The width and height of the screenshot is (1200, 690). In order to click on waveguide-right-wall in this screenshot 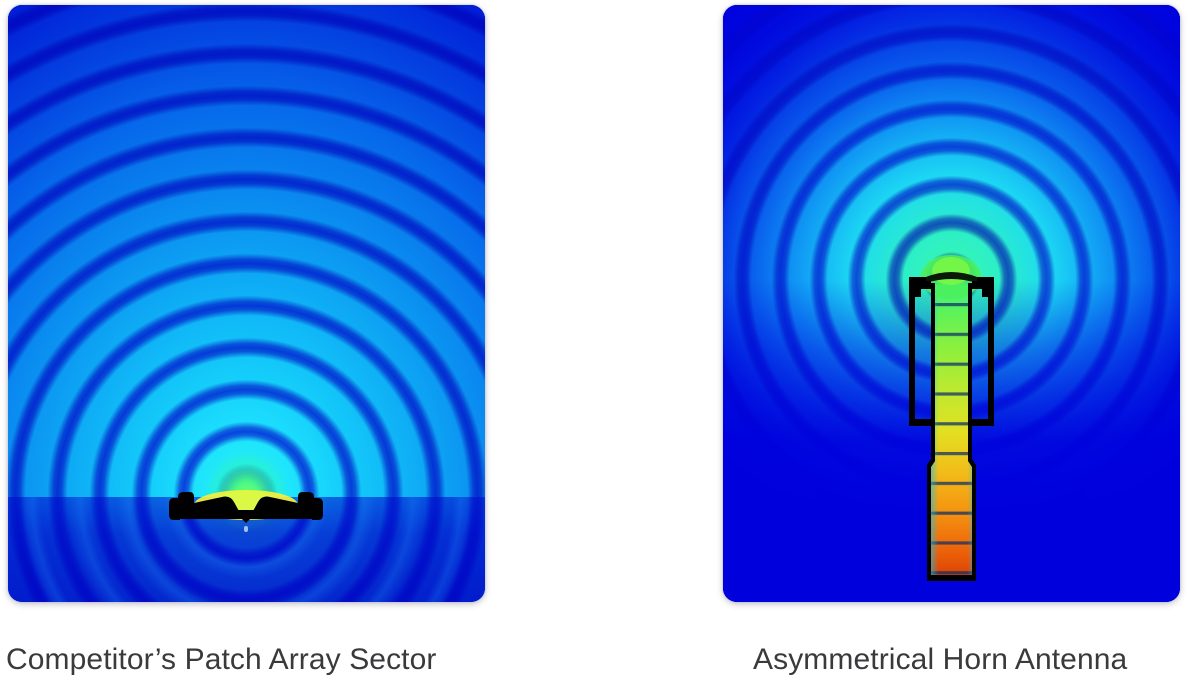, I will do `click(972, 431)`.